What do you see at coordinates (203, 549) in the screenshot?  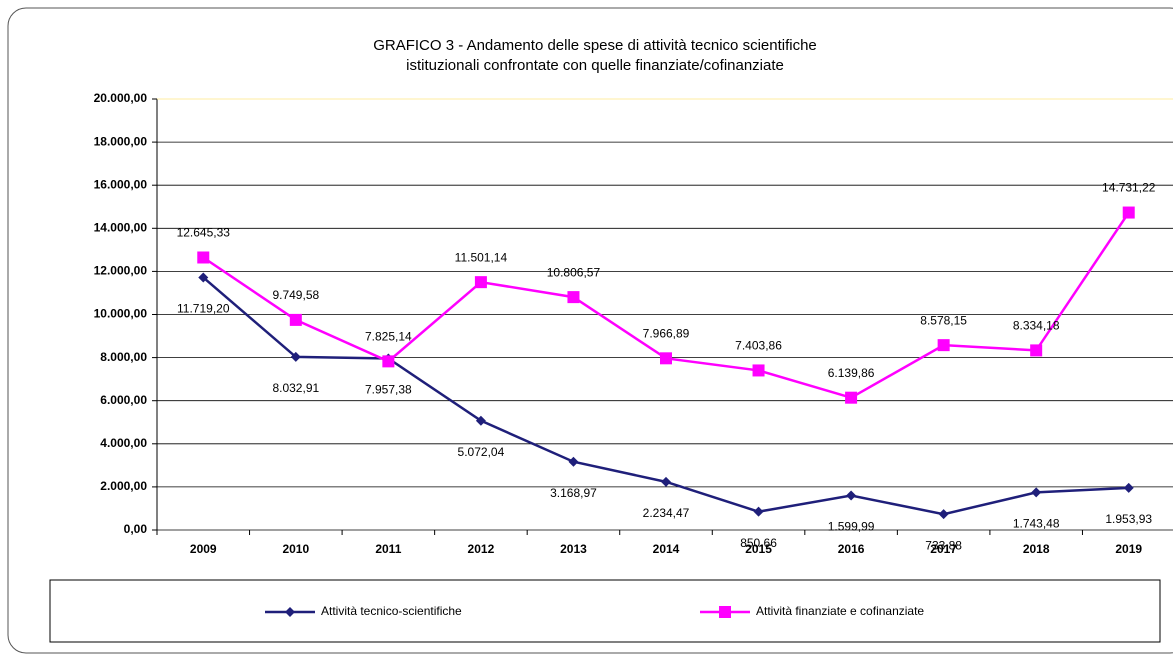 I see `x-tick-label: 2009` at bounding box center [203, 549].